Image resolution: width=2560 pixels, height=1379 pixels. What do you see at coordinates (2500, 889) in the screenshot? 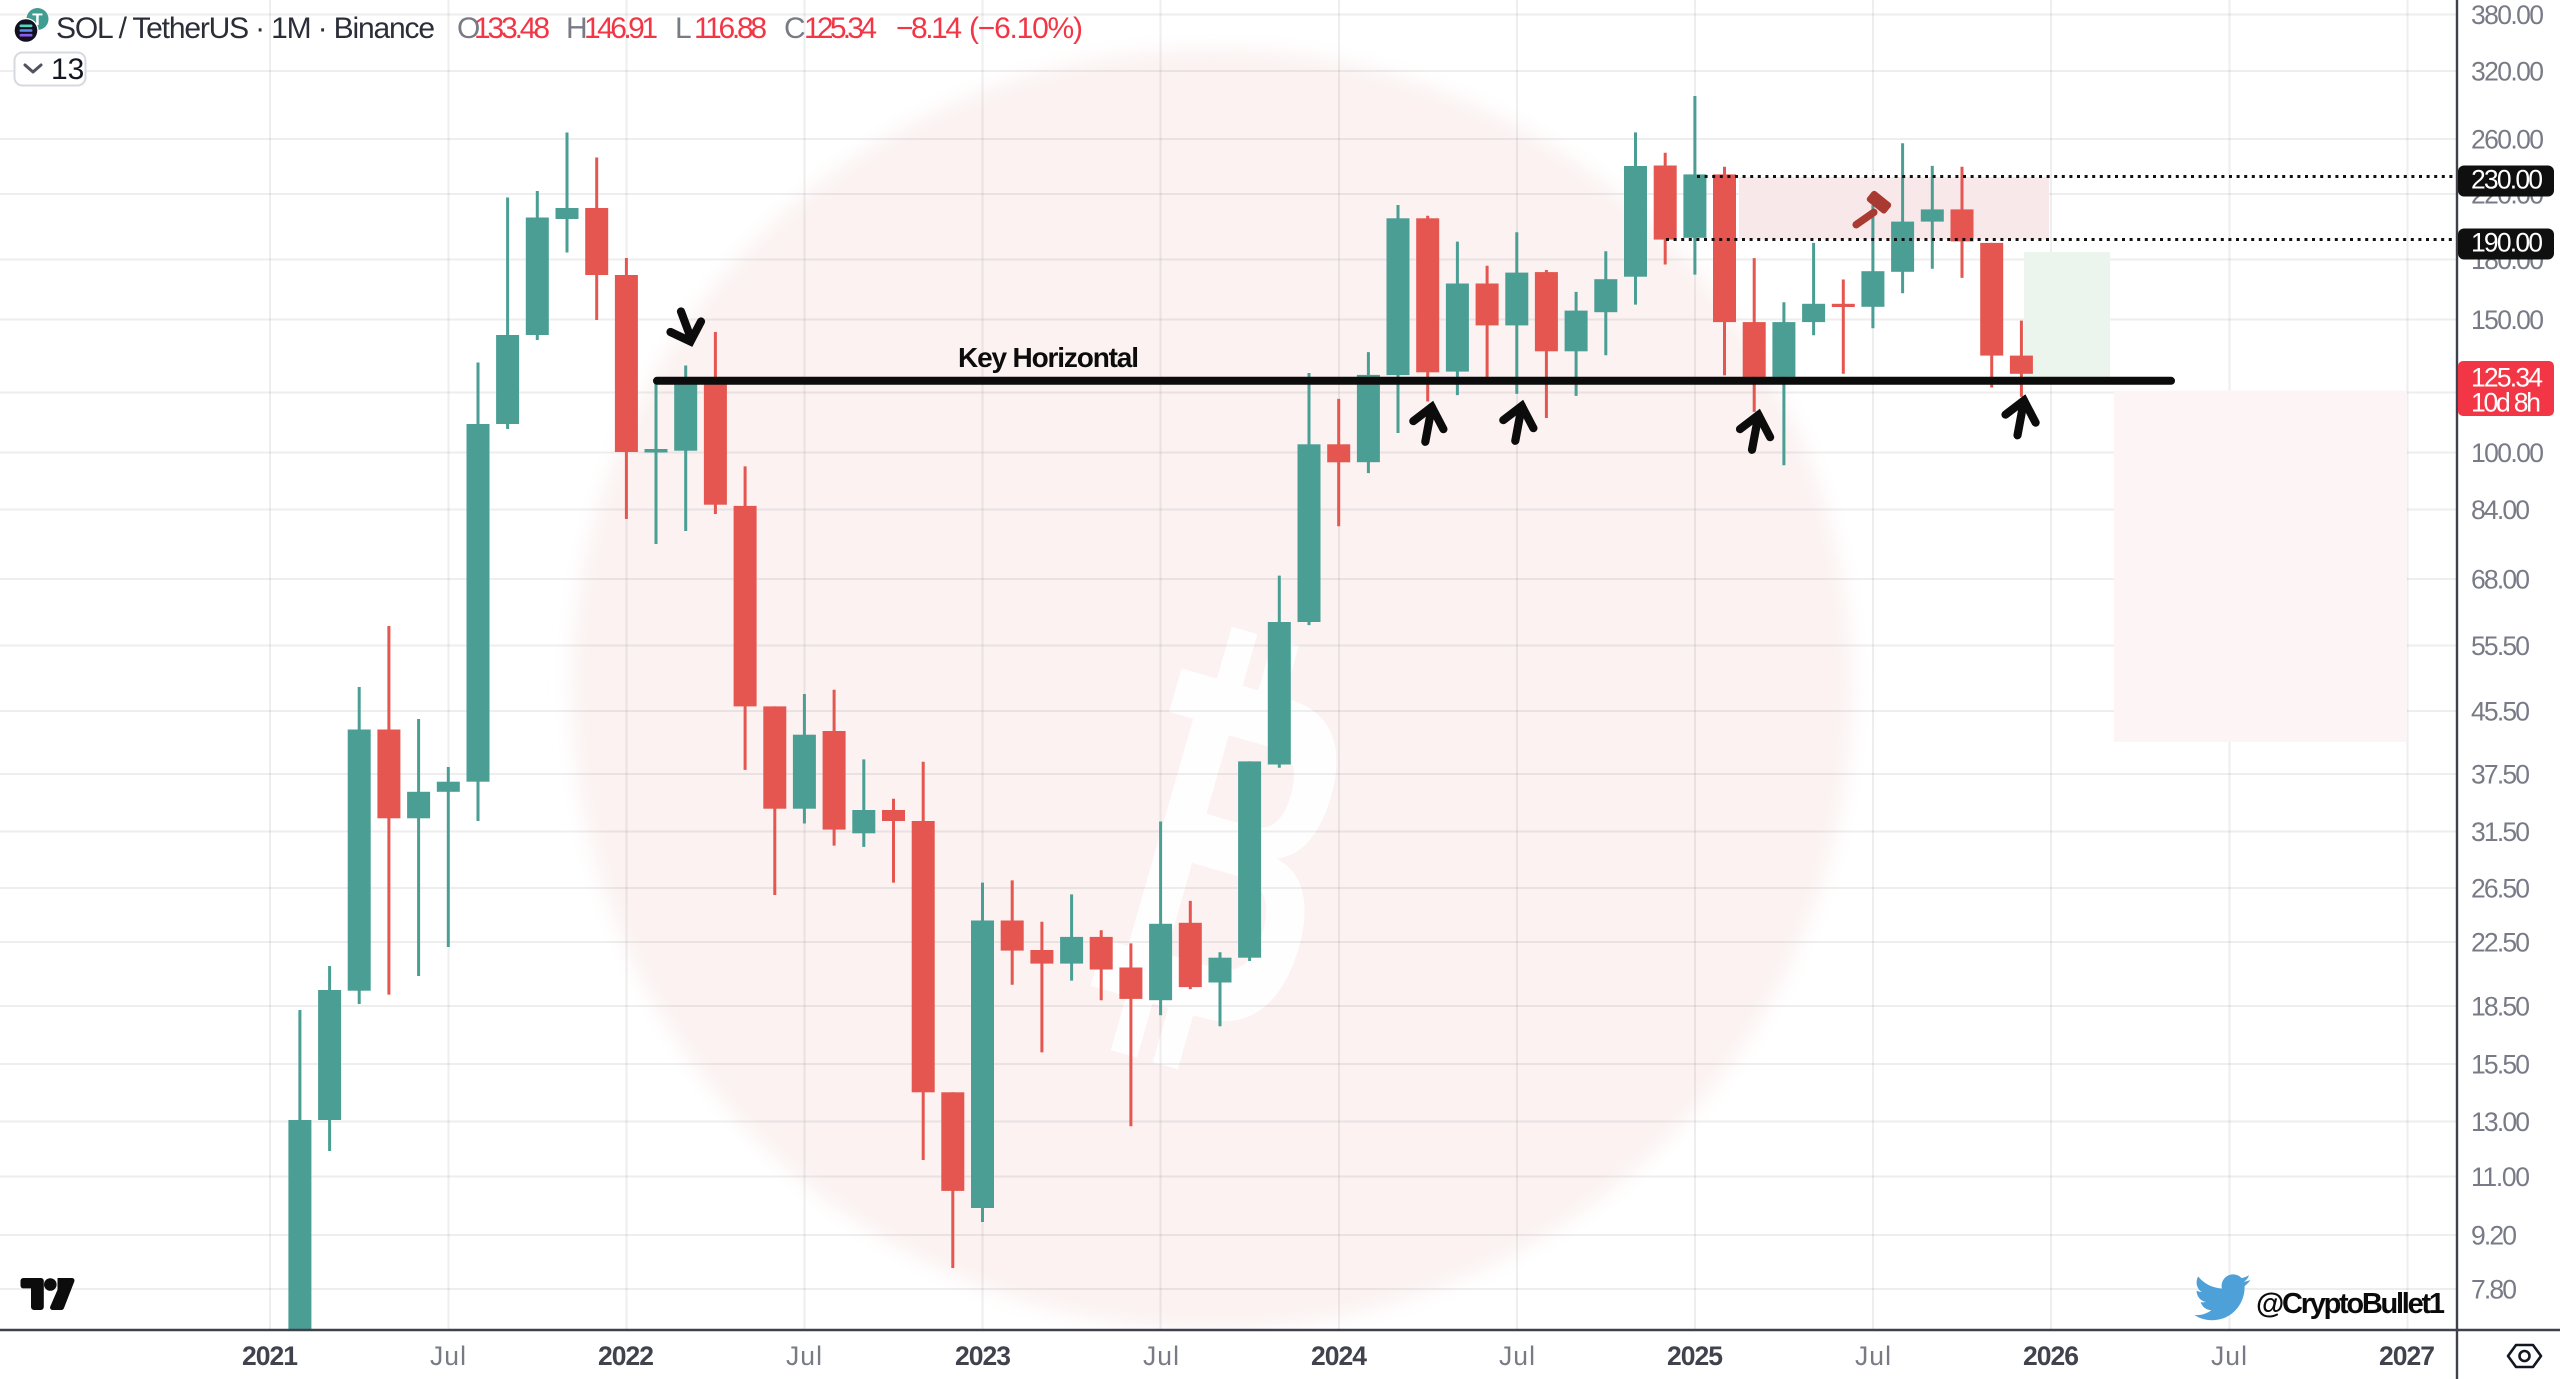
I see `svg-text: 26.50` at bounding box center [2500, 889].